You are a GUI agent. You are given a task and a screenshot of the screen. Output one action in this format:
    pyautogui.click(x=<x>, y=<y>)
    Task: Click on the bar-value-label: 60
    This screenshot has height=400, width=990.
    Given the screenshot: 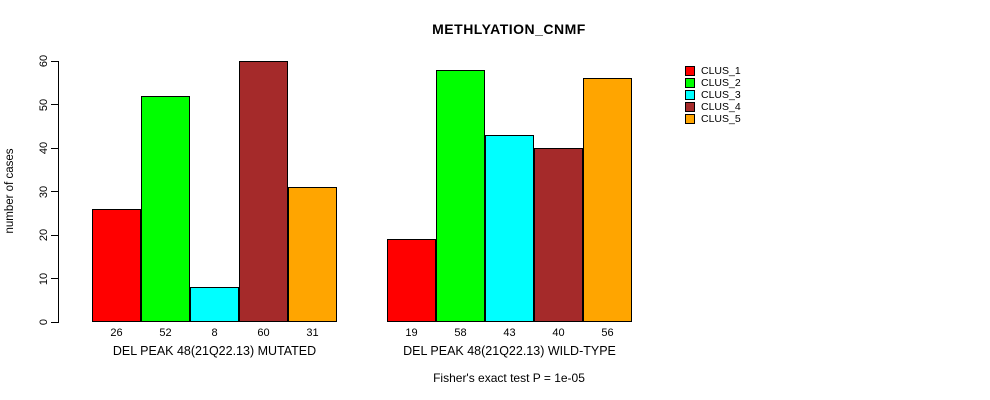 What is the action you would take?
    pyautogui.click(x=263, y=333)
    